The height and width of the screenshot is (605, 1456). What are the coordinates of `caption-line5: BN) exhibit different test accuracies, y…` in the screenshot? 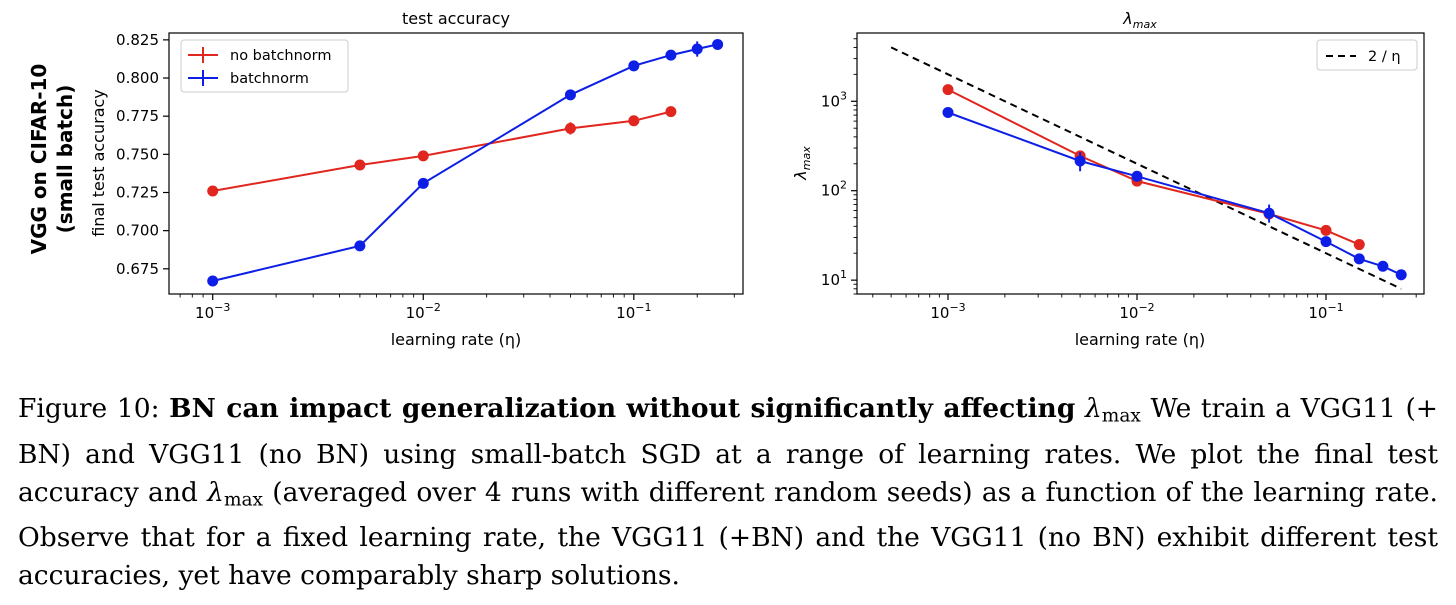 It's located at (728, 557).